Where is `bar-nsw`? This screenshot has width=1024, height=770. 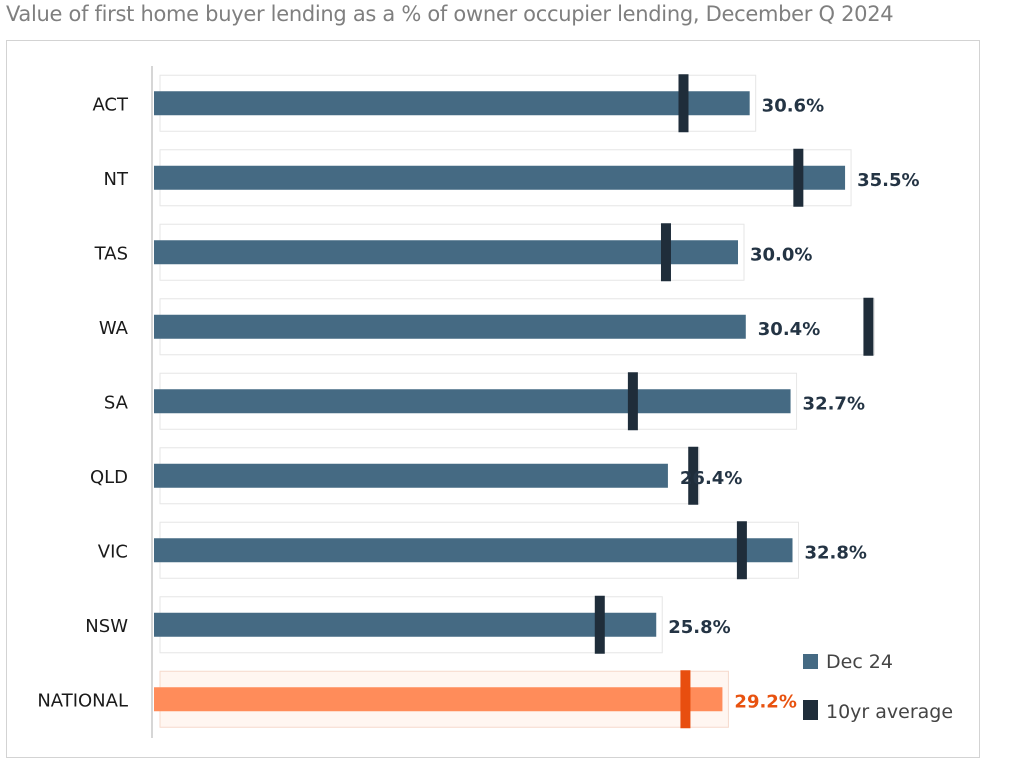
bar-nsw is located at coordinates (405, 624).